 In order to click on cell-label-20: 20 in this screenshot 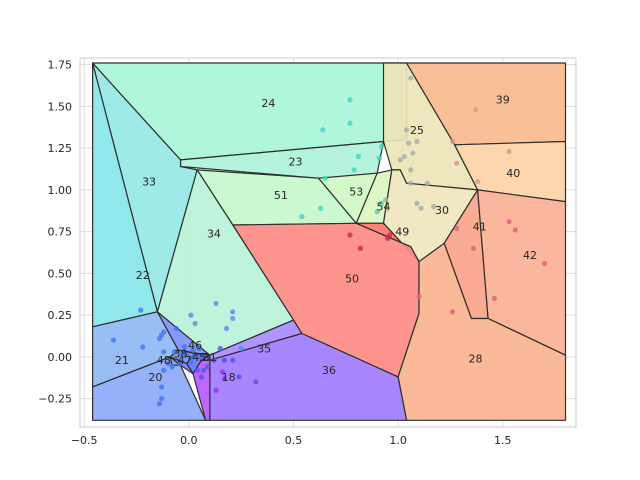, I will do `click(155, 377)`.